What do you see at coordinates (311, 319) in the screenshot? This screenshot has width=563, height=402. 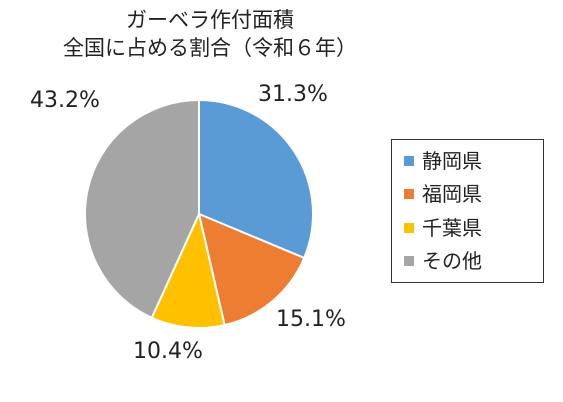 I see `data-label-fukuoka: 15.1%` at bounding box center [311, 319].